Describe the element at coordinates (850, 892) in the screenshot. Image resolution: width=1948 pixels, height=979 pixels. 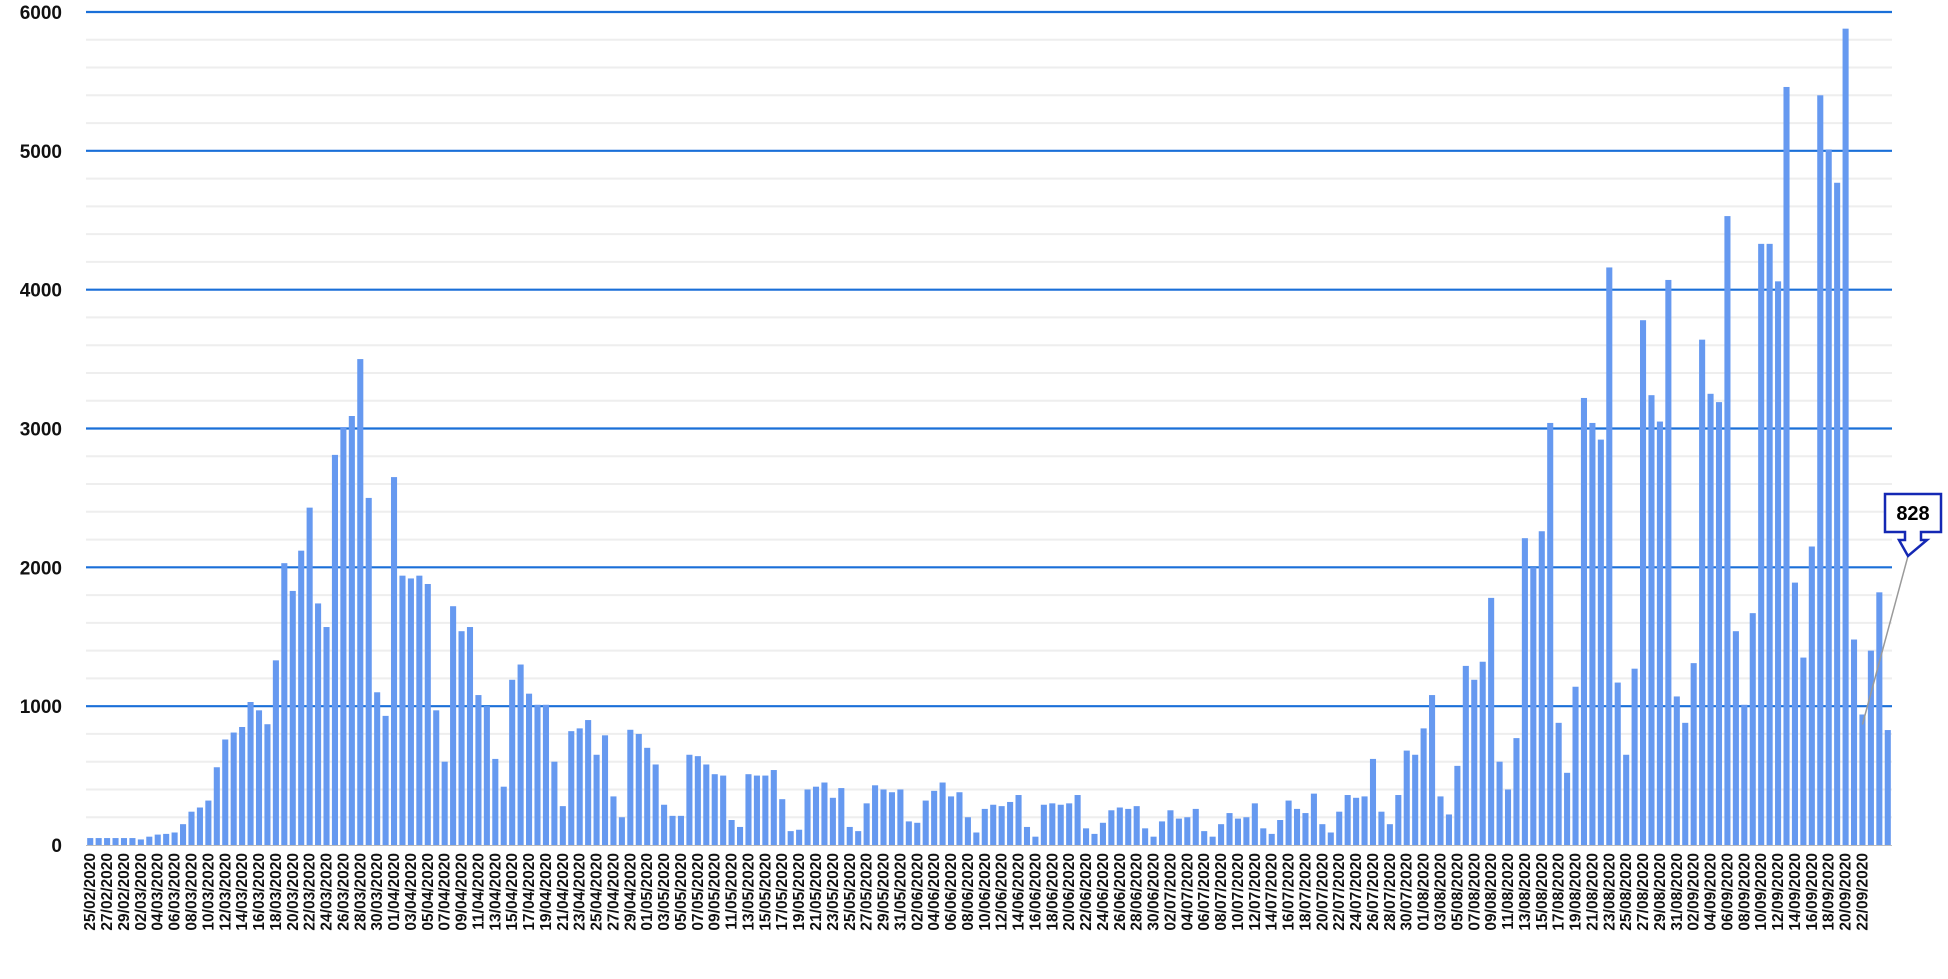
I see `x-tick-label: 25/05/2020` at that location.